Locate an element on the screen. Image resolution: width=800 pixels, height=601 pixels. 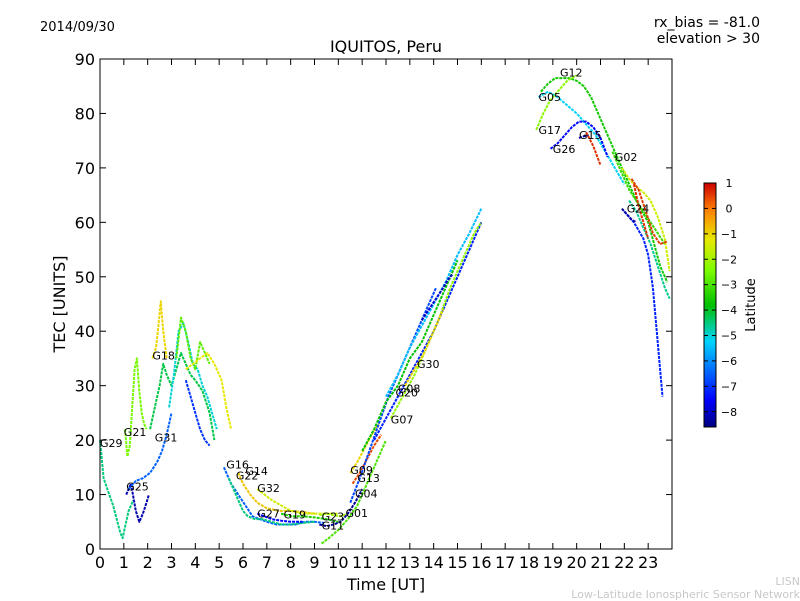
series-G02c is located at coordinates (649, 250).